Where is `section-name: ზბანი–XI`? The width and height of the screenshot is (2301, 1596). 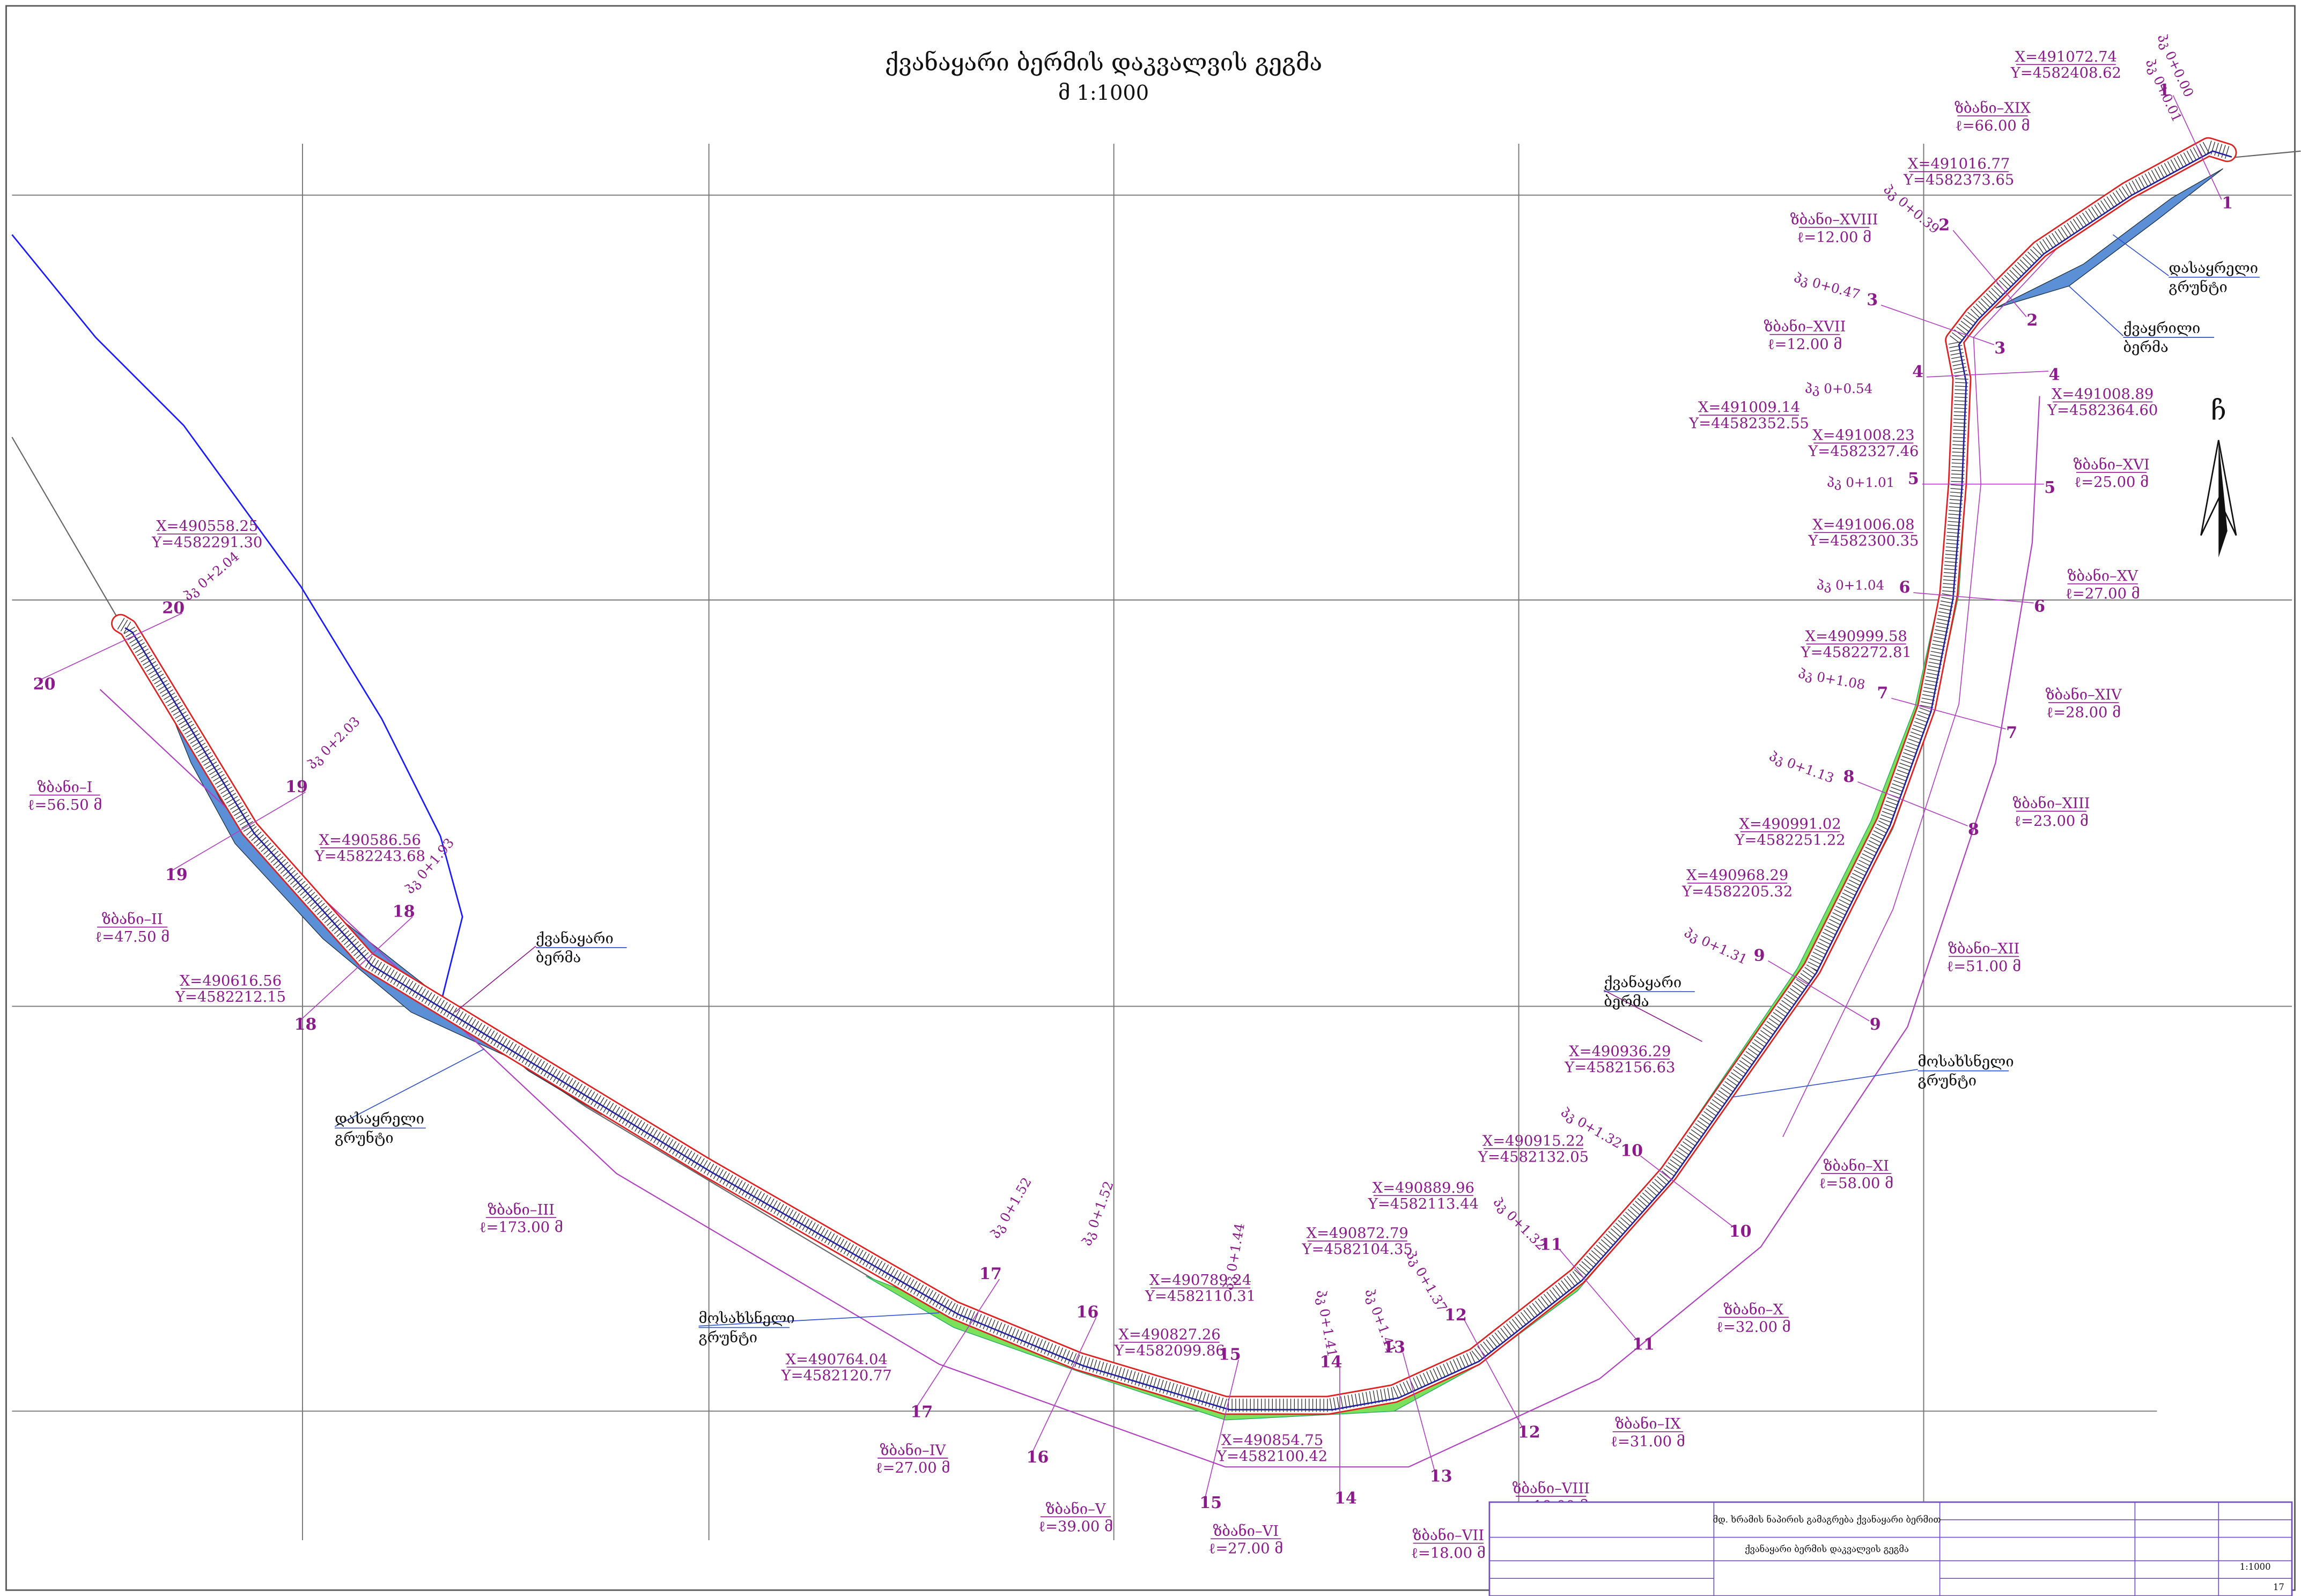
section-name: ზბანი–XI is located at coordinates (1856, 1166).